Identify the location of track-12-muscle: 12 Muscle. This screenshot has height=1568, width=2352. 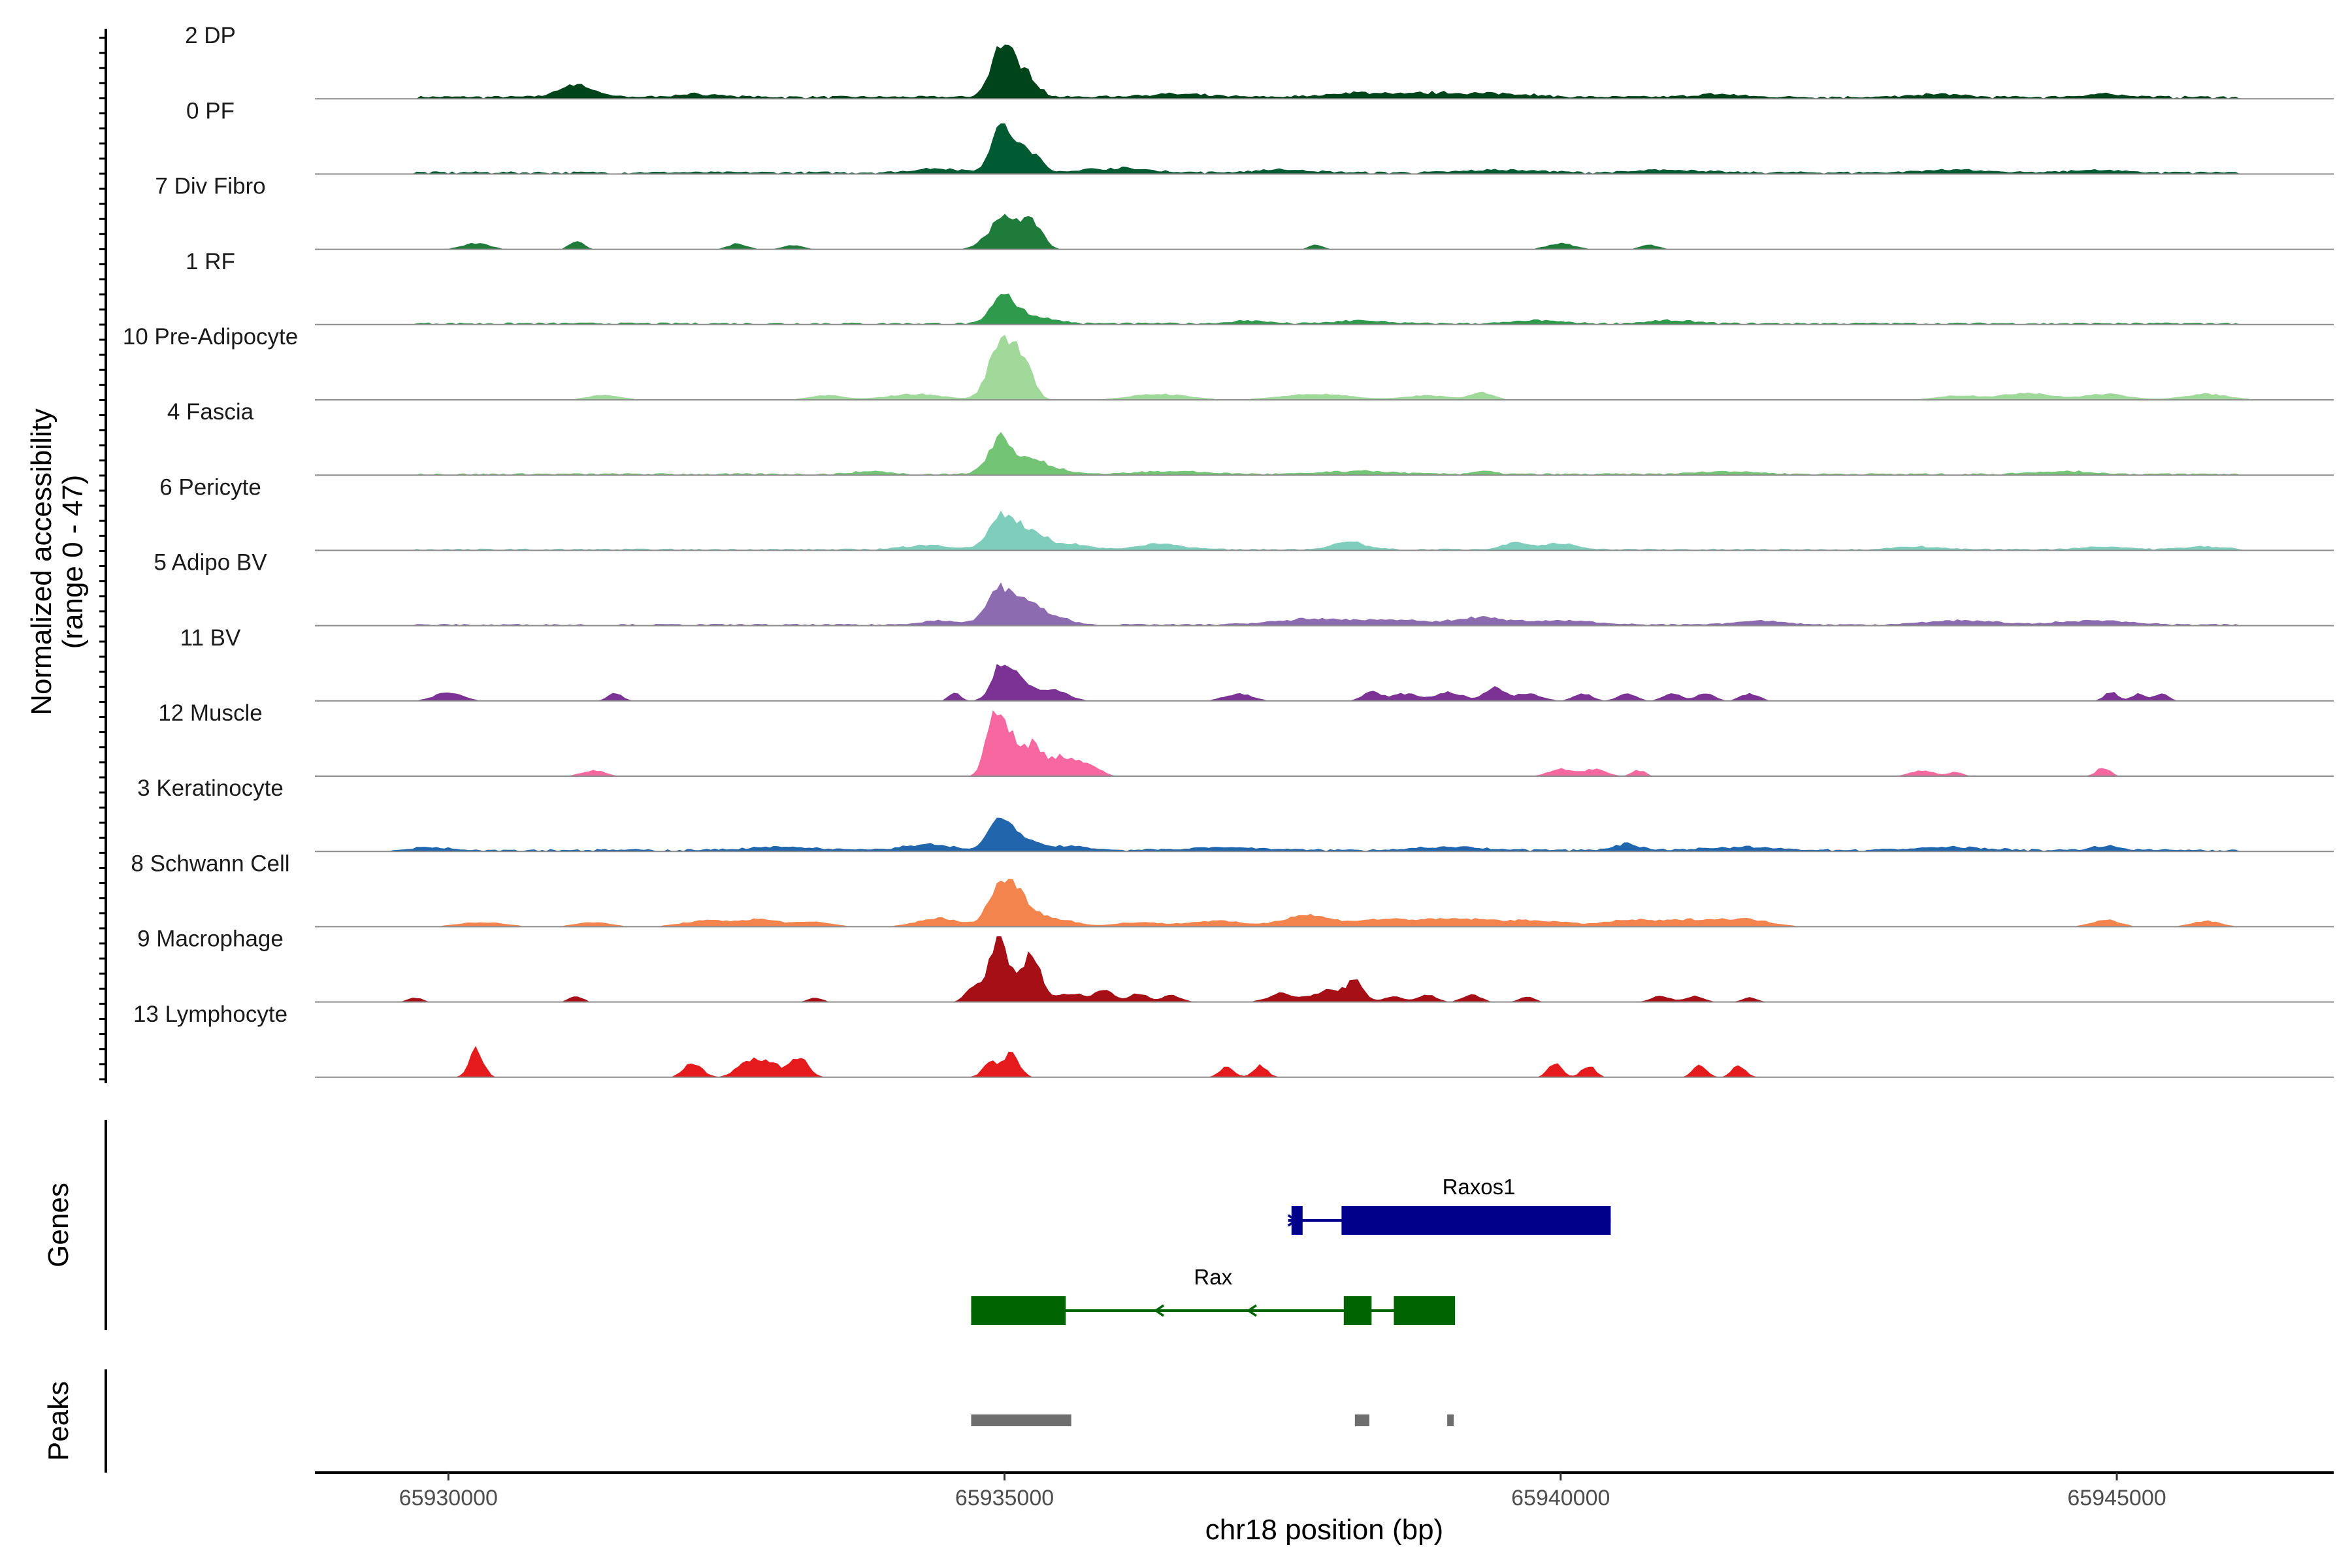
(1246, 738).